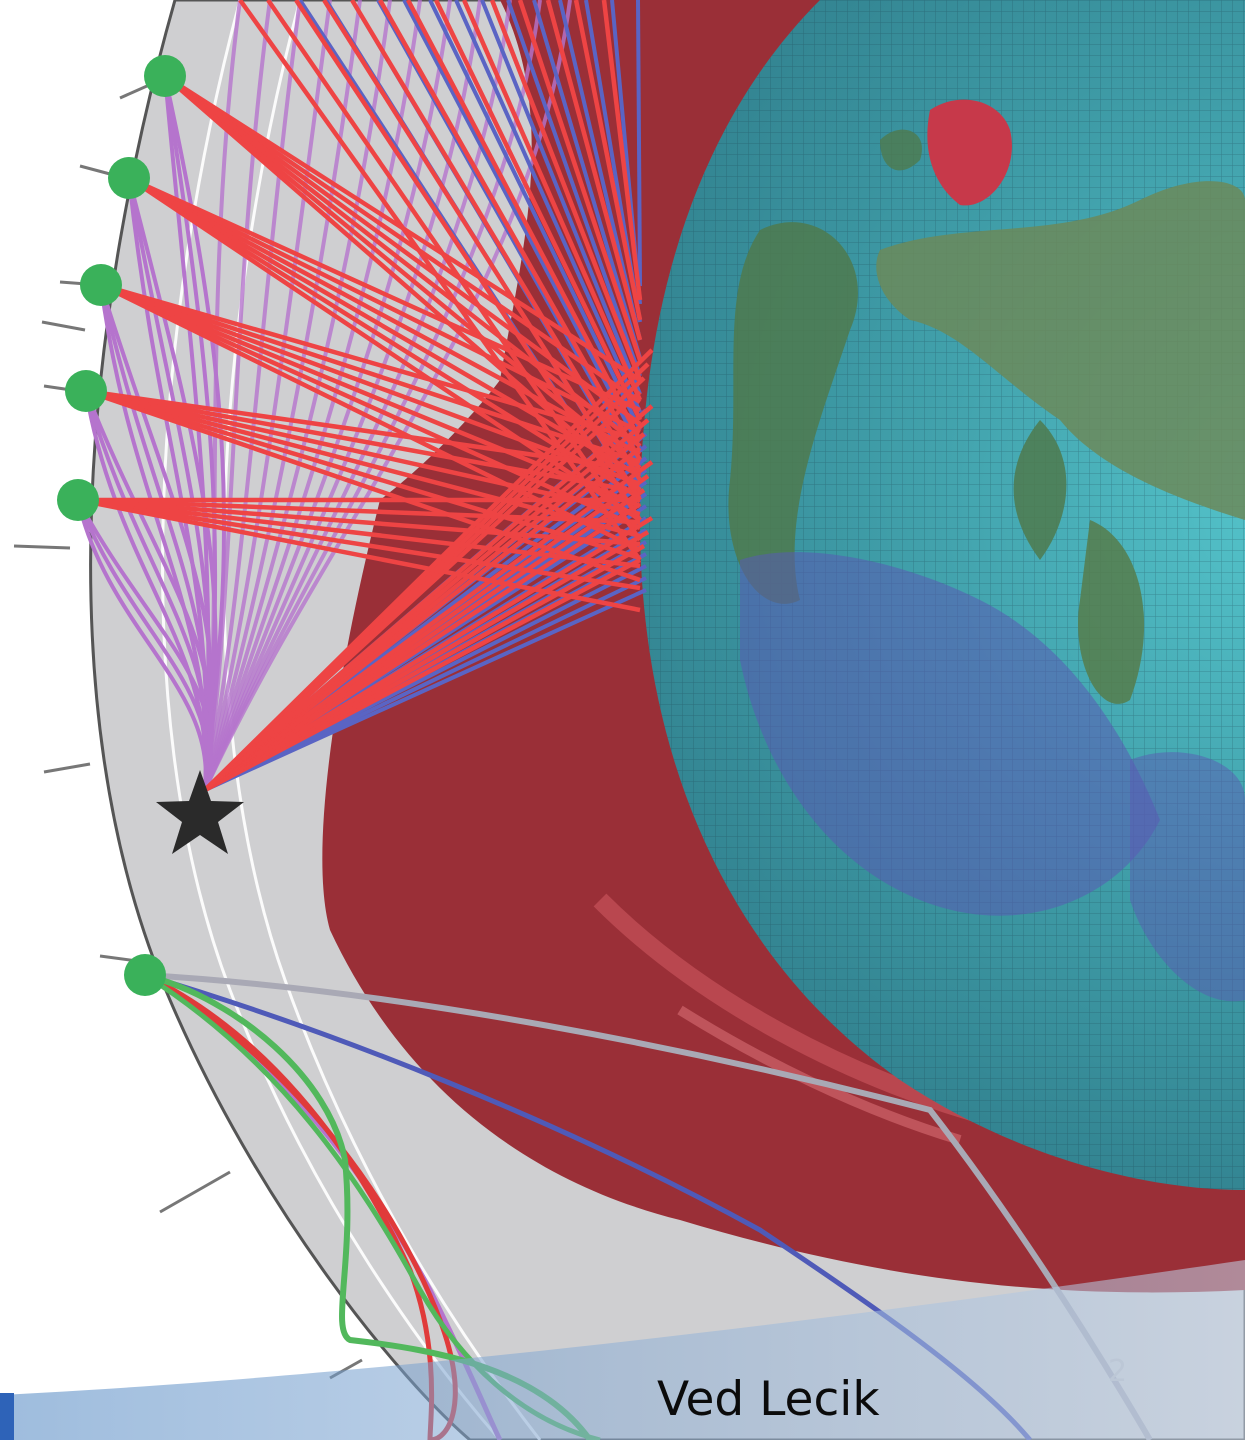 The image size is (1245, 1440). What do you see at coordinates (768, 1399) in the screenshot?
I see `author-name: Ved Lecik` at bounding box center [768, 1399].